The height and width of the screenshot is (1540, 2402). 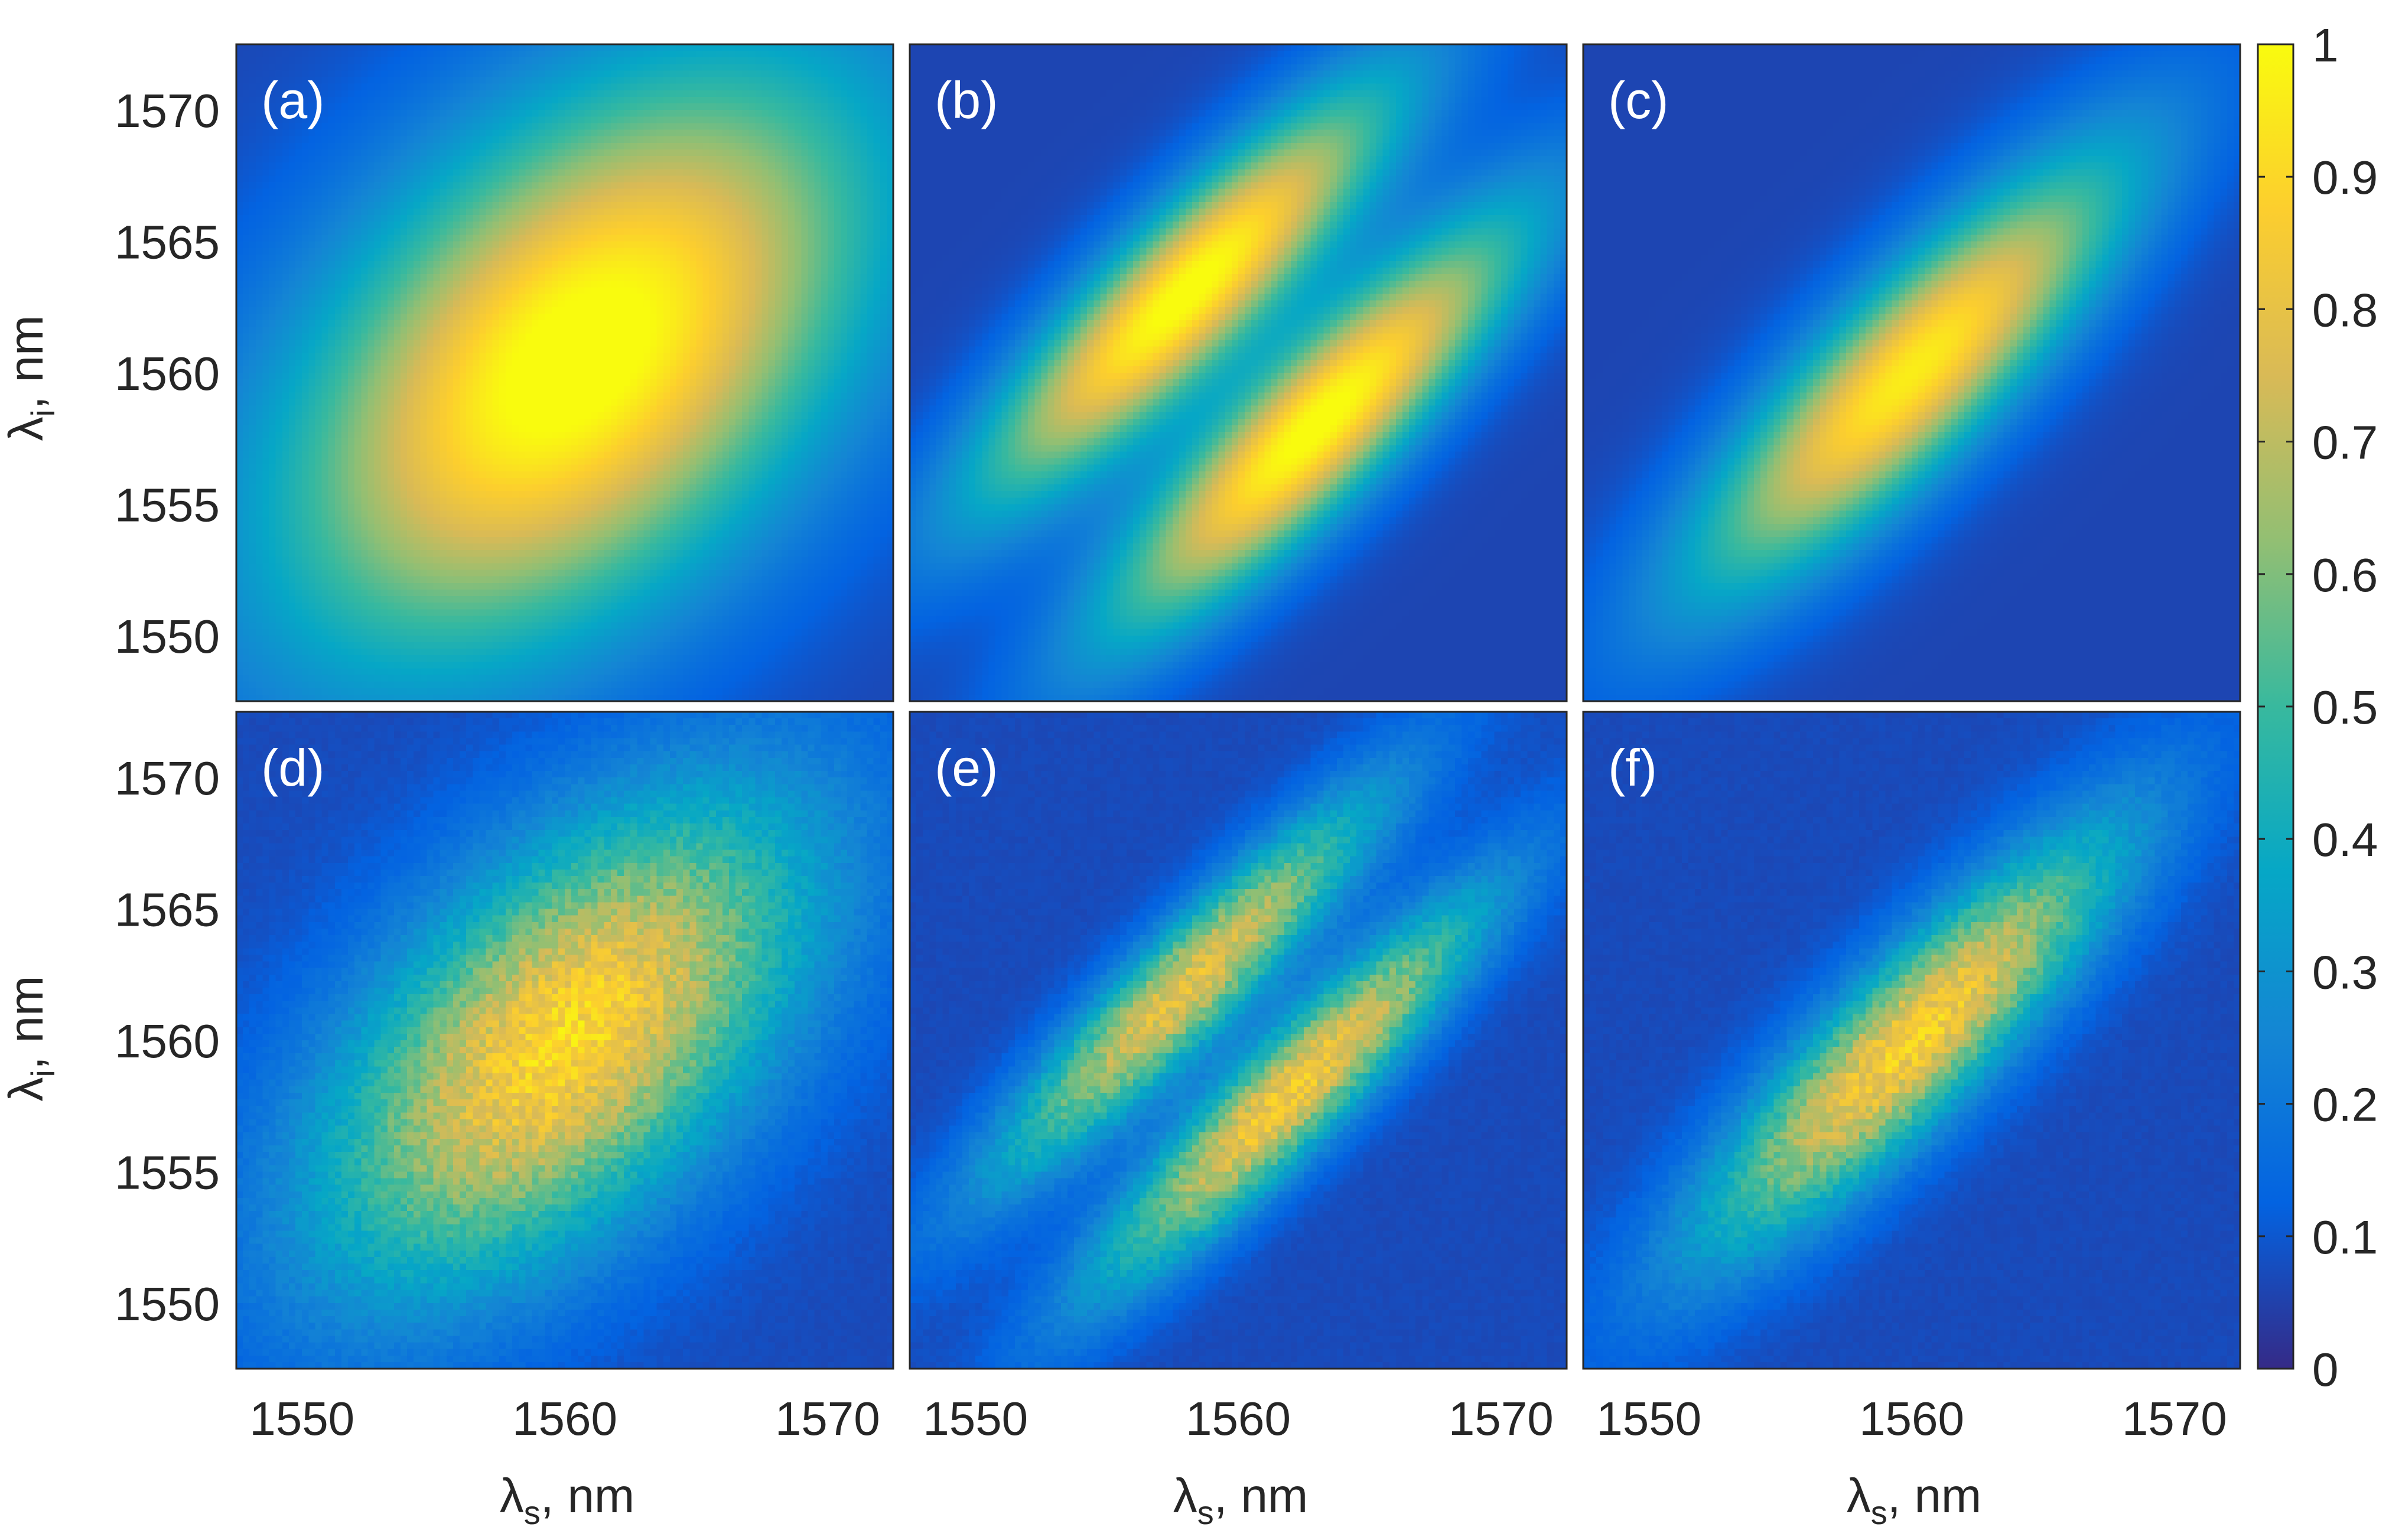 What do you see at coordinates (2345, 310) in the screenshot?
I see `colorbar-tick-label: 0.8` at bounding box center [2345, 310].